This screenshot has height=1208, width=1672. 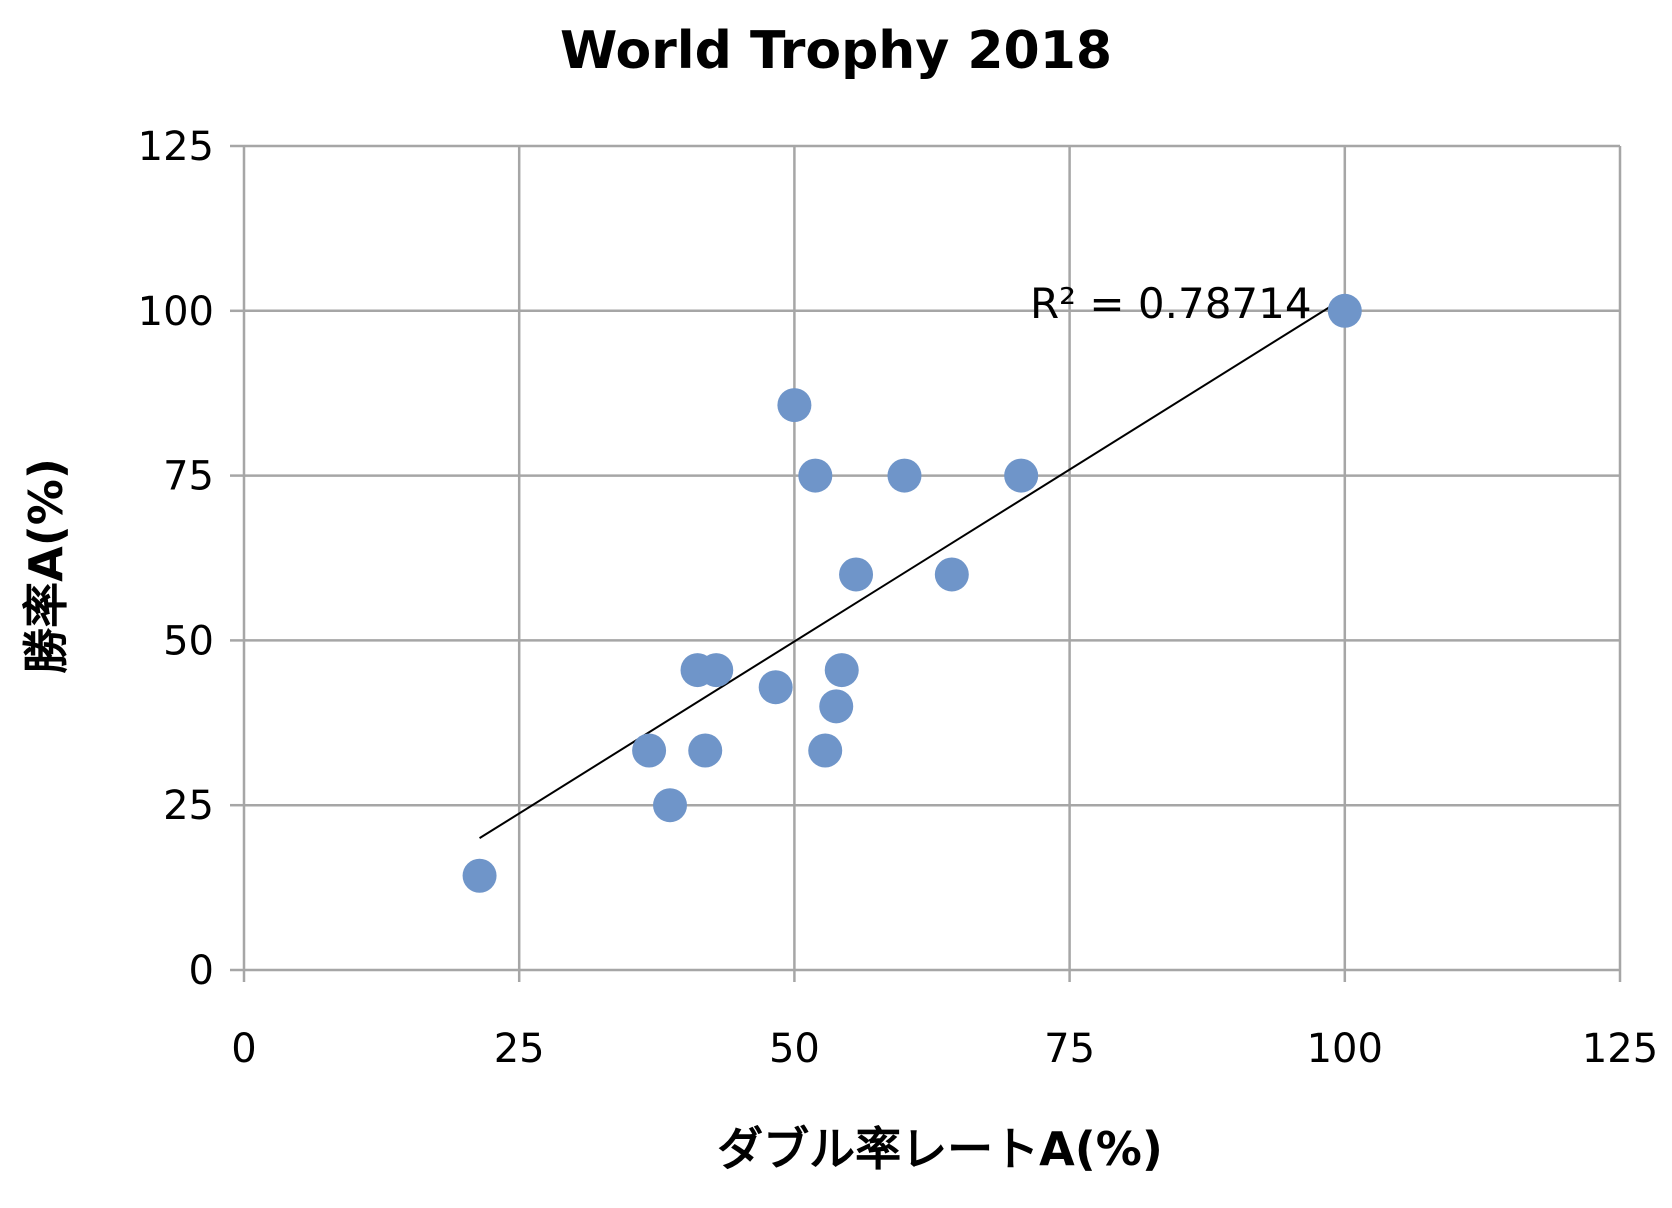 What do you see at coordinates (1069, 1049) in the screenshot?
I see `x-tick-label: 75` at bounding box center [1069, 1049].